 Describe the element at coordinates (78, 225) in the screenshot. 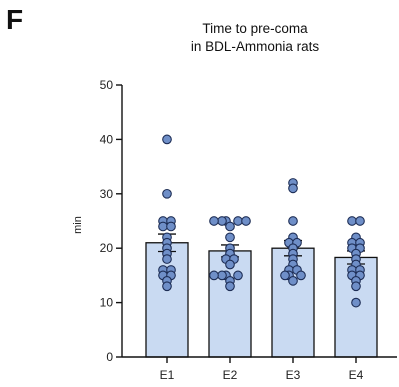

I see `y-axis-label: min` at that location.